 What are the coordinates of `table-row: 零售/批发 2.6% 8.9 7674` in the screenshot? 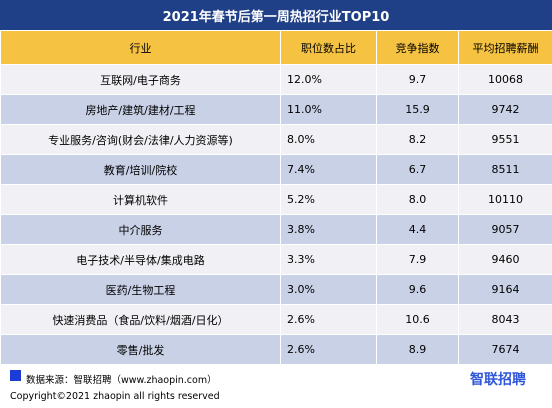 It's located at (276, 349).